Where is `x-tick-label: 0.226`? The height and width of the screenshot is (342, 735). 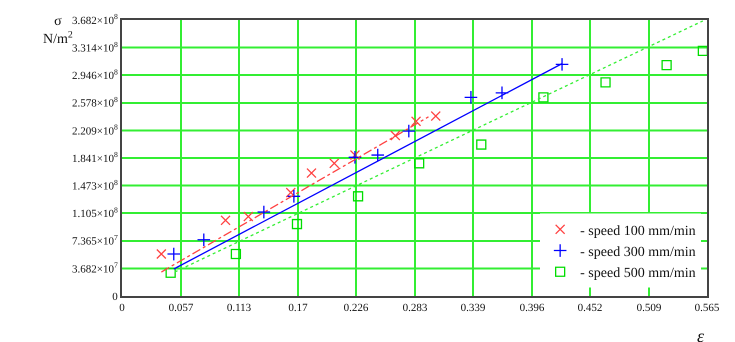 x-tick-label: 0.226 is located at coordinates (356, 308).